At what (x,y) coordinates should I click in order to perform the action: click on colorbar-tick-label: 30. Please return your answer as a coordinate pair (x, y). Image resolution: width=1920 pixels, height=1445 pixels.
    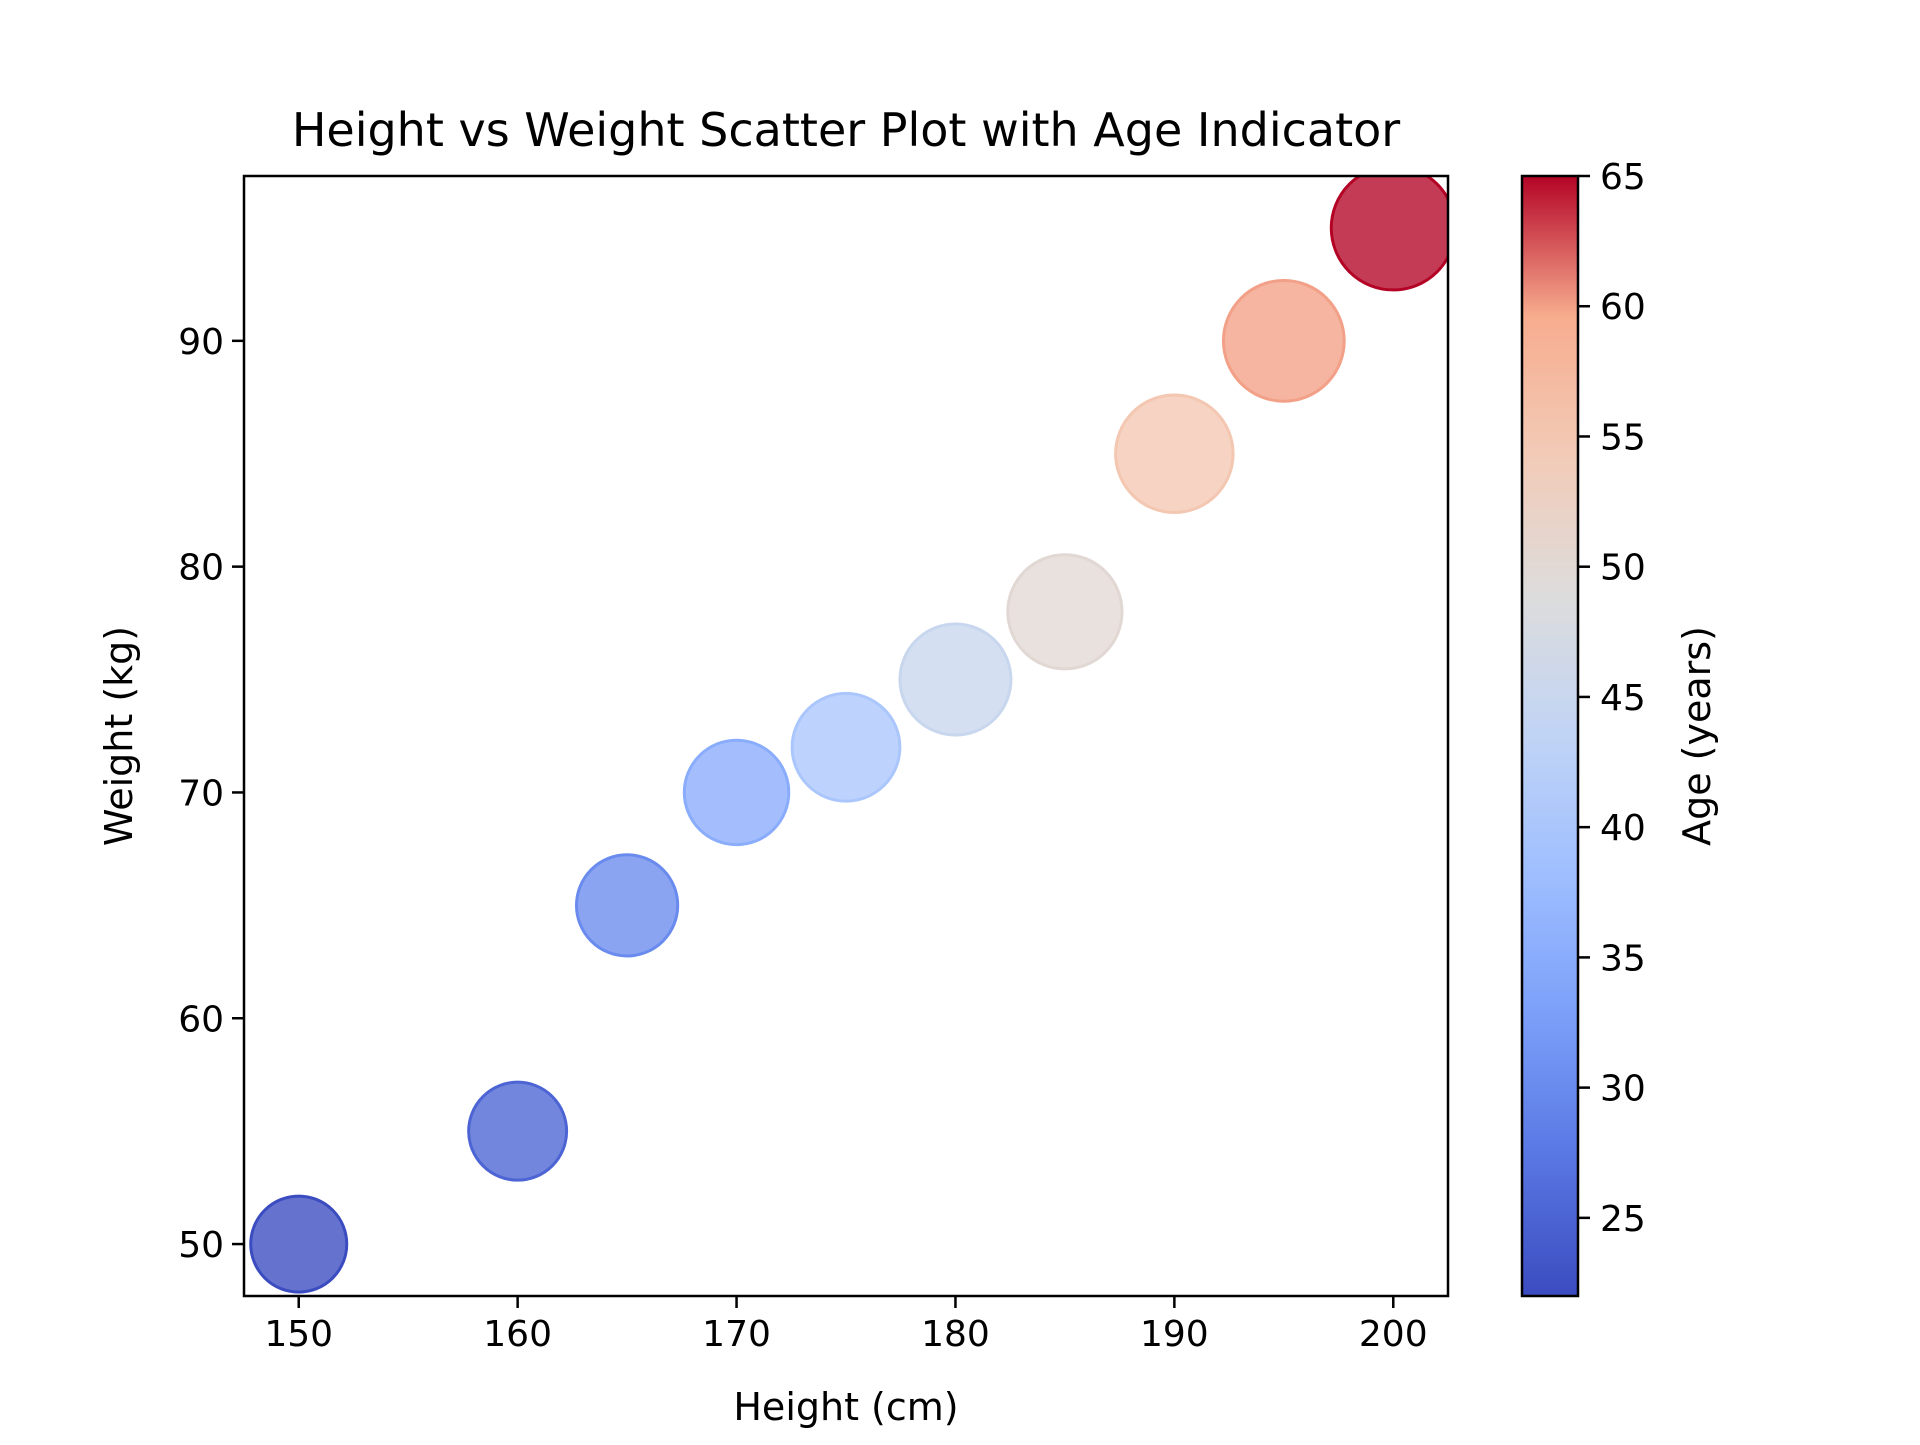
    Looking at the image, I should click on (1623, 1089).